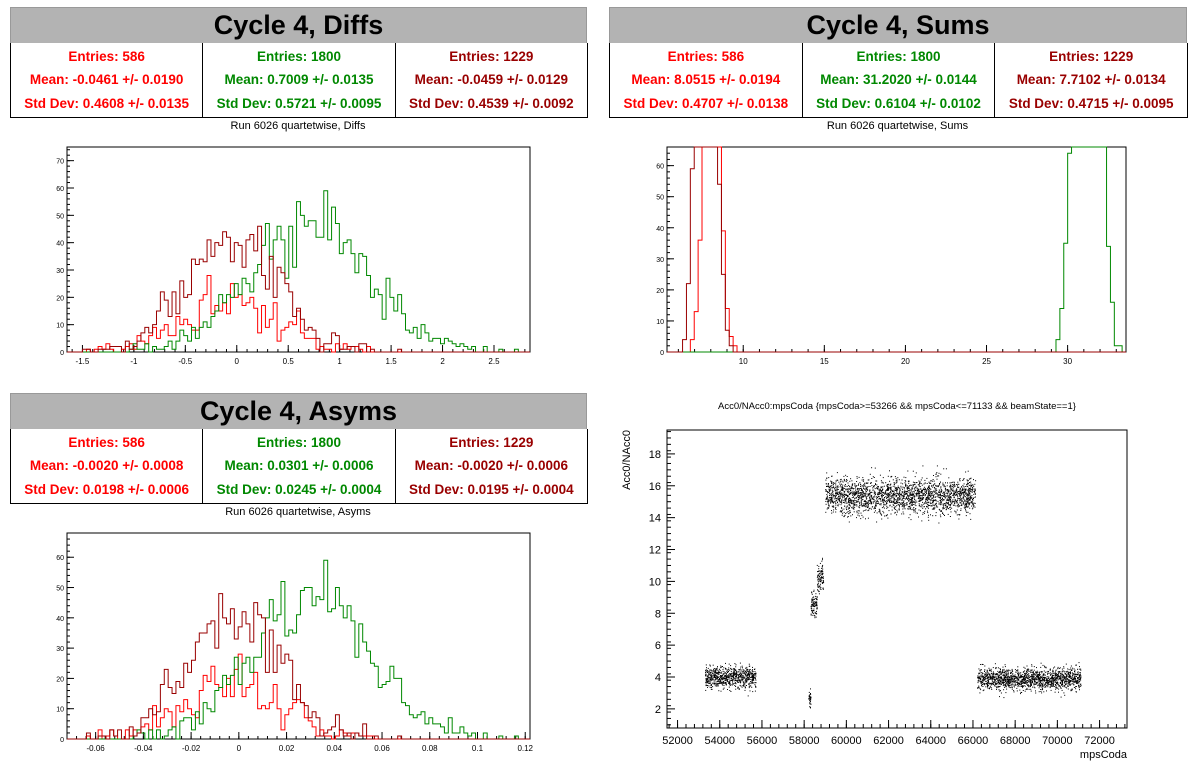 The image size is (1196, 772). Describe the element at coordinates (655, 551) in the screenshot. I see `y-tick-label: 12` at that location.